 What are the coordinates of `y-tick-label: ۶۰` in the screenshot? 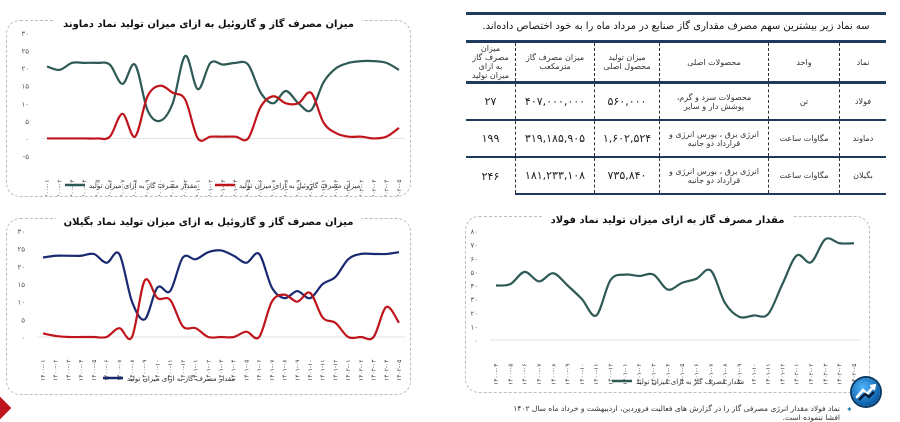 It's located at (474, 259).